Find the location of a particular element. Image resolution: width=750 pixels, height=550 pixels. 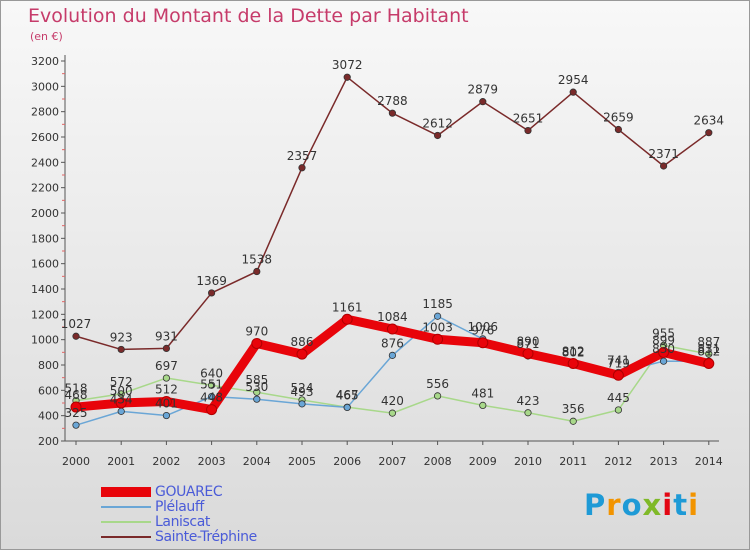

data-label: 445 is located at coordinates (618, 398).